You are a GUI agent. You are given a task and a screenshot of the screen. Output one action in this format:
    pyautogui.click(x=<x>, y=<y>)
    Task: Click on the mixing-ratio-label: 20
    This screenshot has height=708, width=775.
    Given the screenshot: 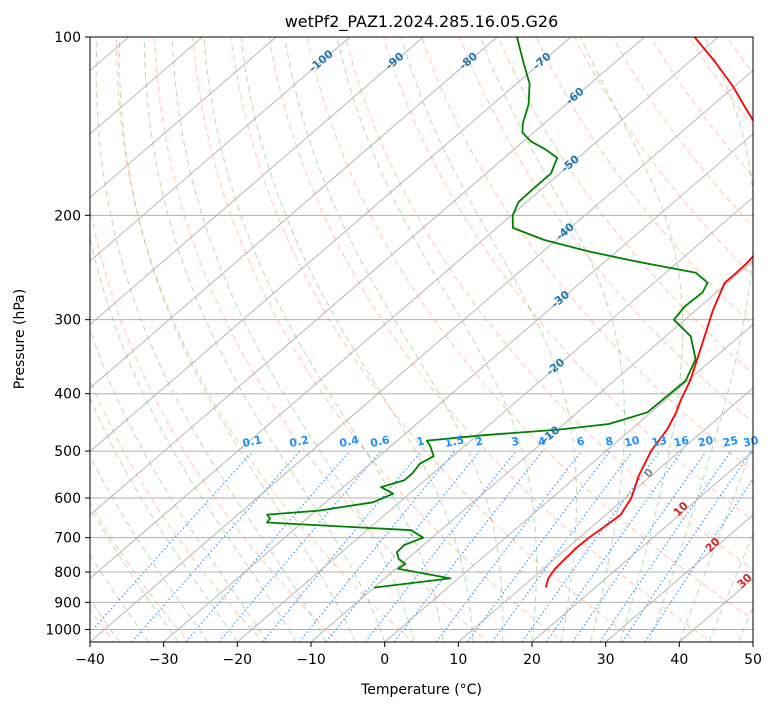 What is the action you would take?
    pyautogui.click(x=706, y=442)
    